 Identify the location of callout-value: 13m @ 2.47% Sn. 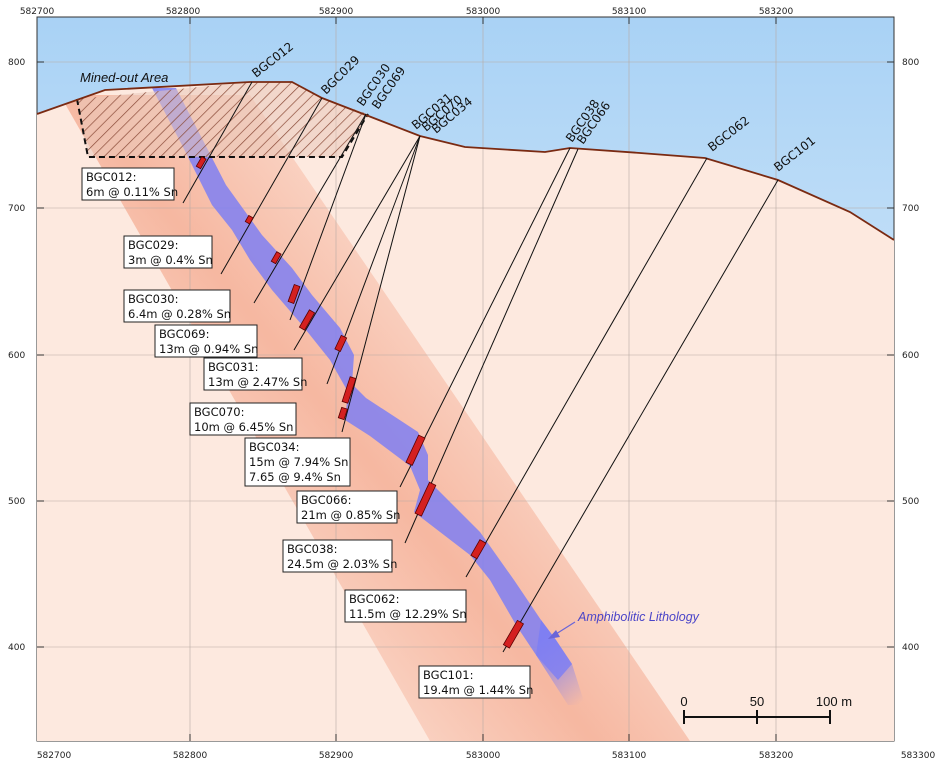
(257, 382).